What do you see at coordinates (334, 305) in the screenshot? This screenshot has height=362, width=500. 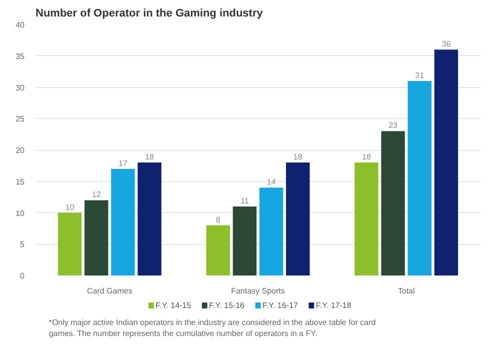 I see `legend-label: F.Y. 17-18` at bounding box center [334, 305].